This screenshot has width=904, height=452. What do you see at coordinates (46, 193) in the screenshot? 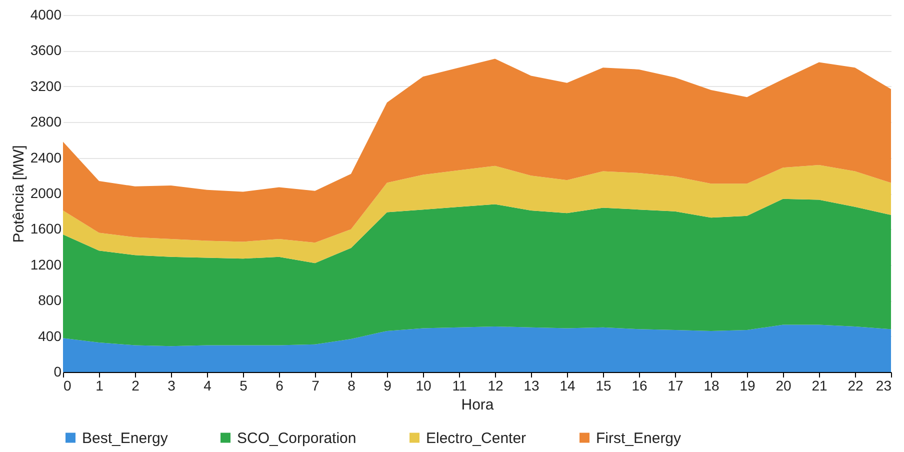
I see `y-tick-label: 2000` at bounding box center [46, 193].